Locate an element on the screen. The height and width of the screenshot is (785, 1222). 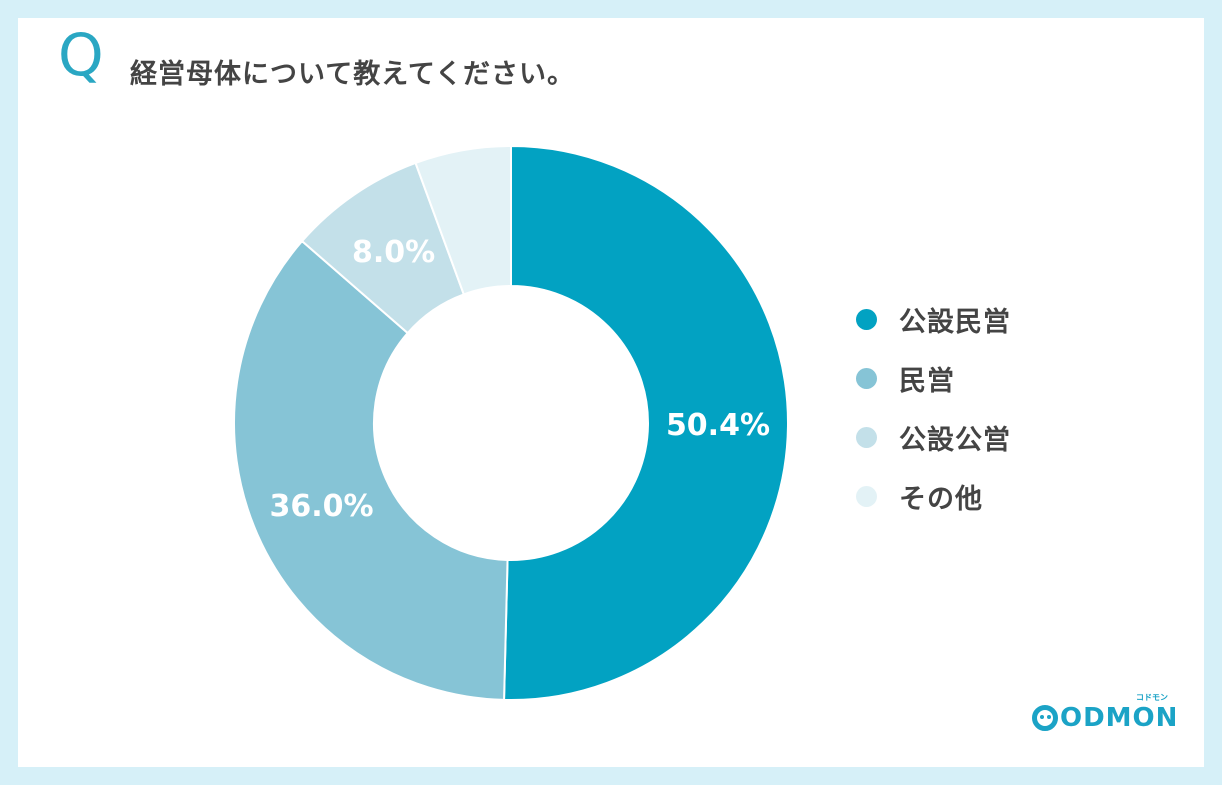
legend-label: 民営 is located at coordinates (927, 381).